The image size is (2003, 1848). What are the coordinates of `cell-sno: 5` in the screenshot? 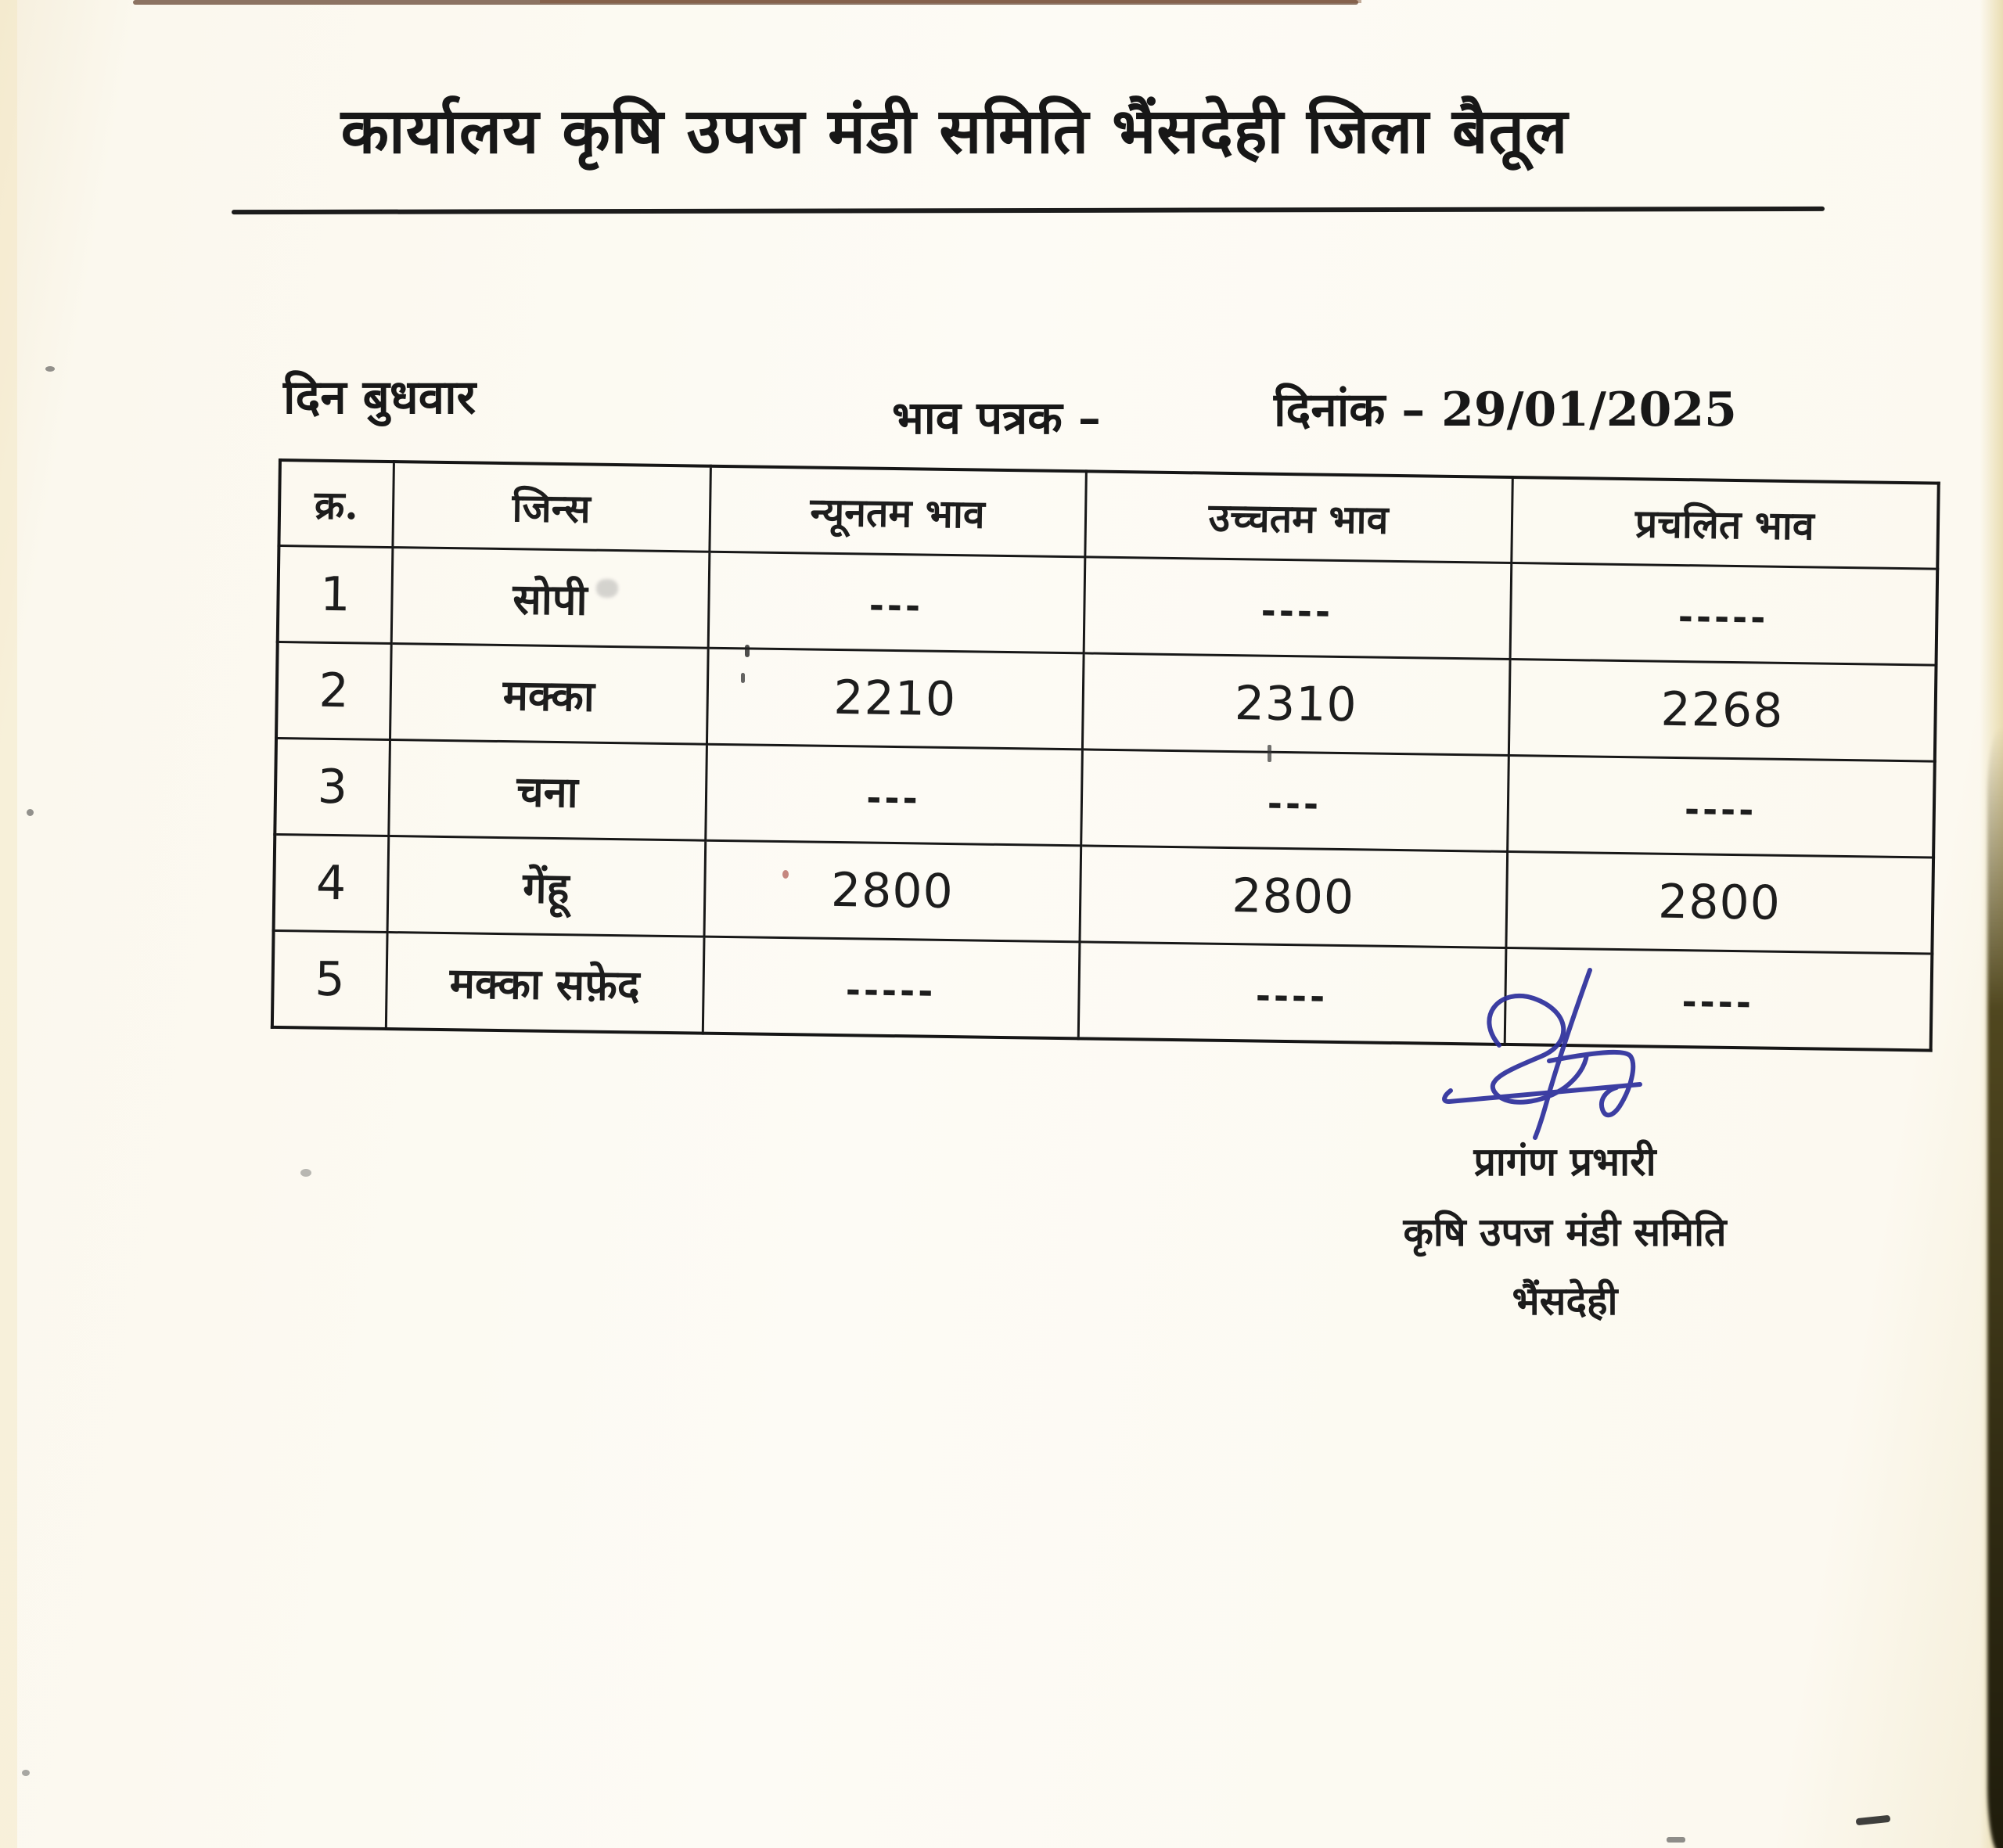 It's located at (330, 979).